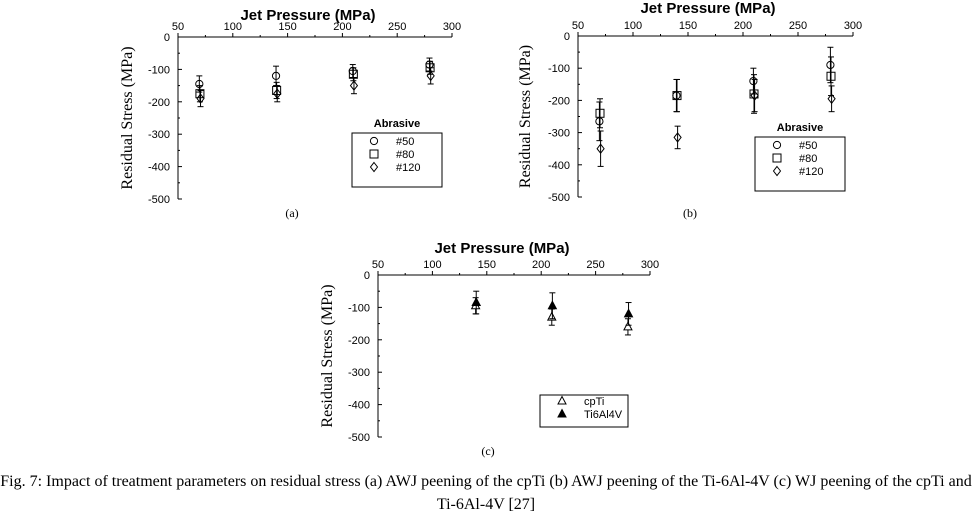 This screenshot has width=972, height=527. I want to click on panel-label: (b), so click(690, 213).